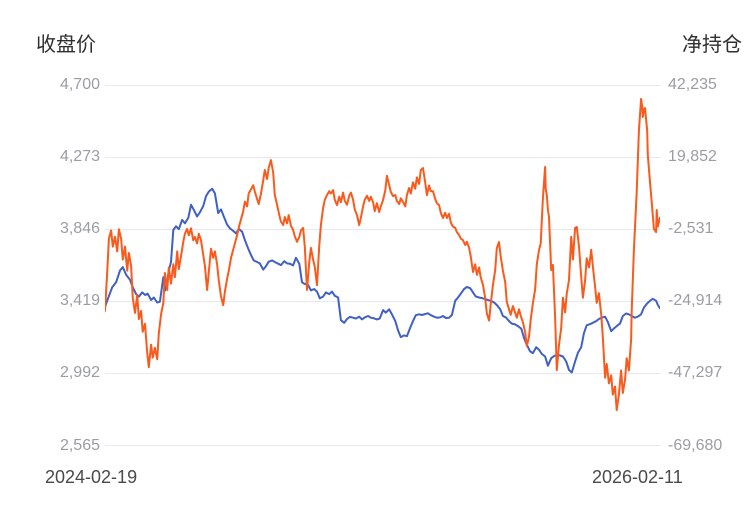 The height and width of the screenshot is (510, 750). I want to click on right-axis-title: 净持仓, so click(712, 45).